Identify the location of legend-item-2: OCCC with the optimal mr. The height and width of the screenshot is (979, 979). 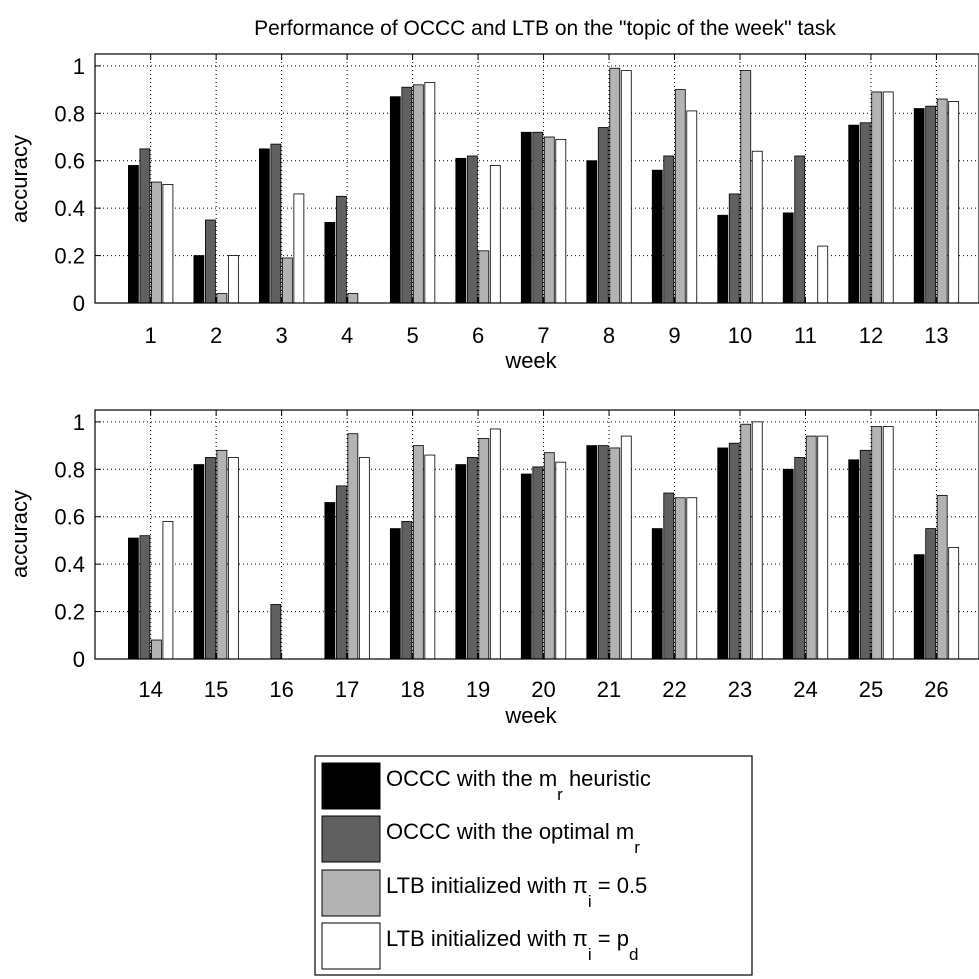
(480, 839).